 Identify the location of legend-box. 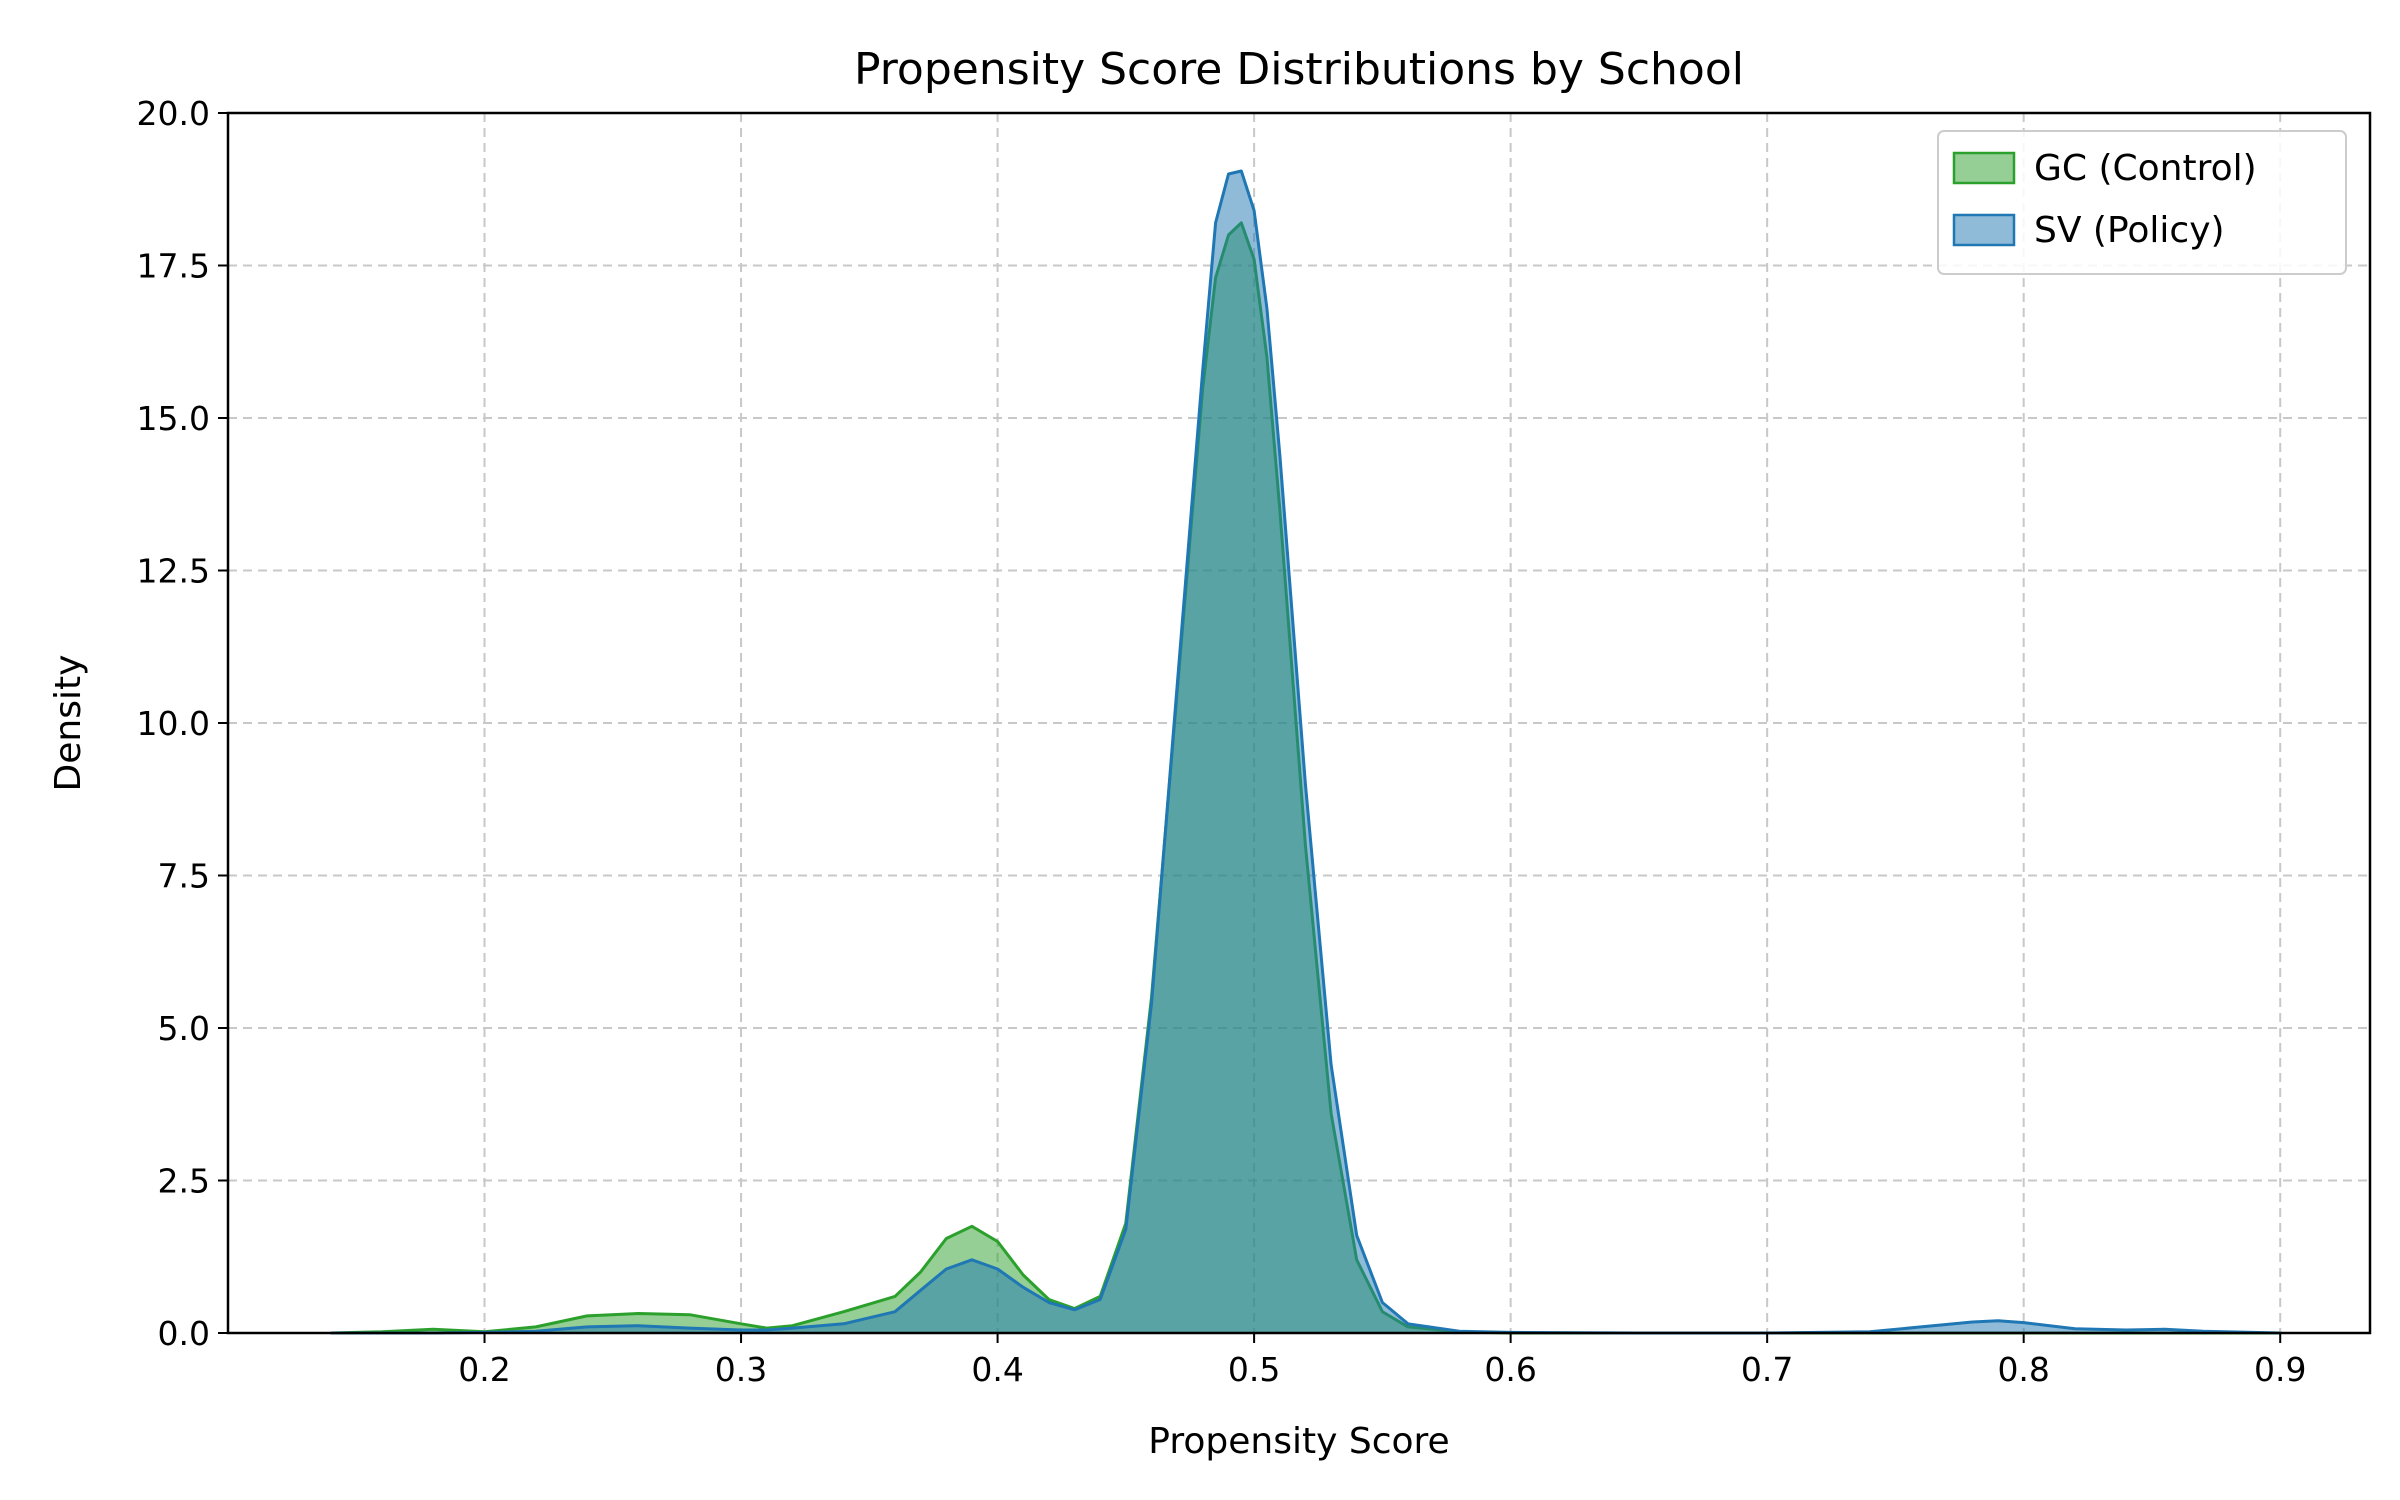
(2142, 202).